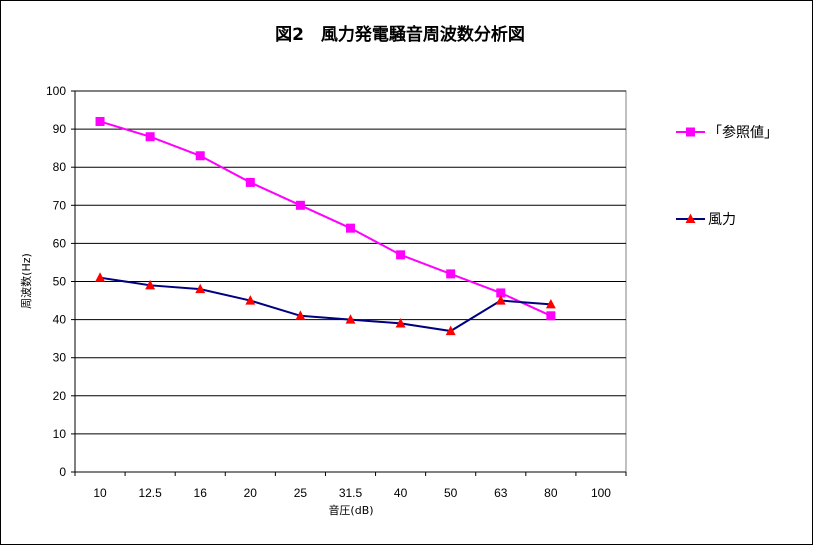 The height and width of the screenshot is (545, 813). I want to click on x-tick-label: 80, so click(551, 493).